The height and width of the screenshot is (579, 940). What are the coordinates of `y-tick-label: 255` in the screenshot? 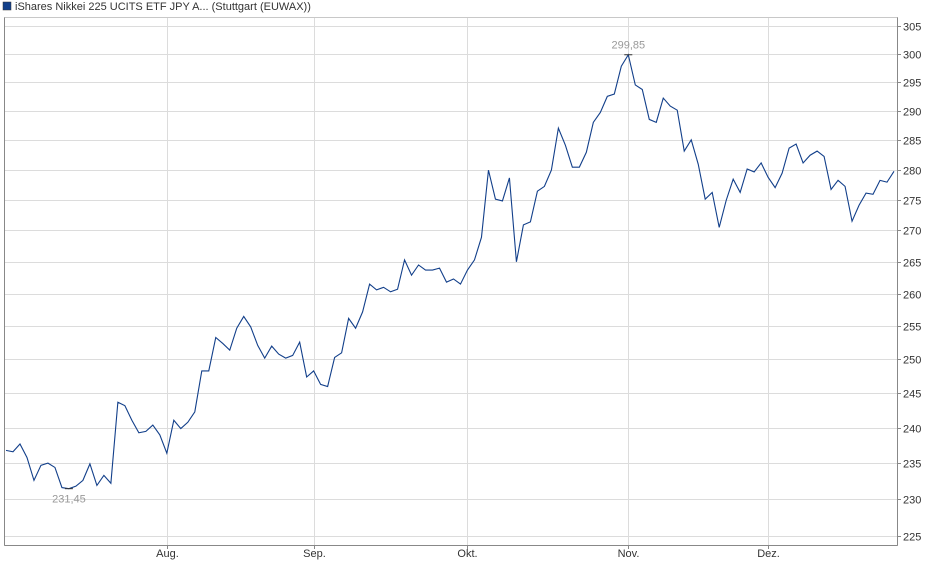 It's located at (912, 327).